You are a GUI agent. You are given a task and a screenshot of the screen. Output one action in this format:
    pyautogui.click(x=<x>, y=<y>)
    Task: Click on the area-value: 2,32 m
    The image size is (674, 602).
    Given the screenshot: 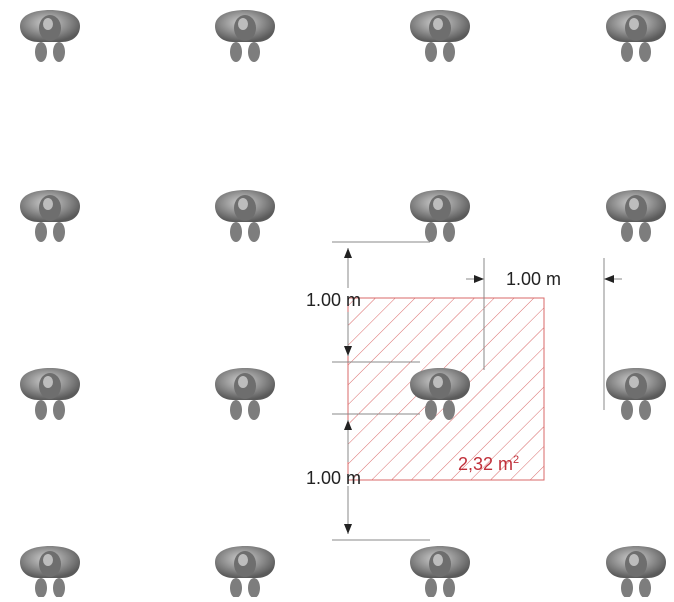 What is the action you would take?
    pyautogui.click(x=485, y=464)
    